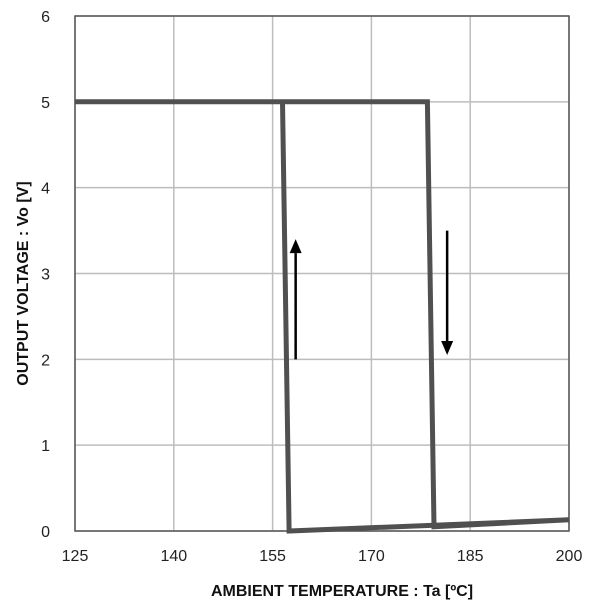 Image resolution: width=590 pixels, height=605 pixels. What do you see at coordinates (447, 348) in the screenshot?
I see `arrow-down-head` at bounding box center [447, 348].